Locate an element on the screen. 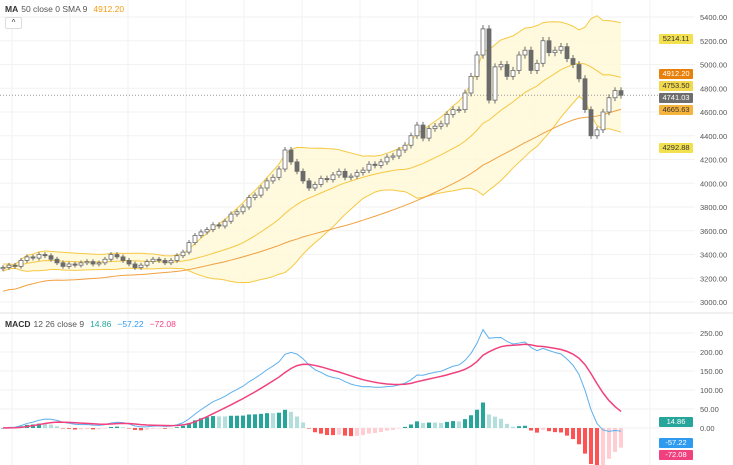 The image size is (733, 465). price-label-badge: 4753.50 is located at coordinates (676, 86).